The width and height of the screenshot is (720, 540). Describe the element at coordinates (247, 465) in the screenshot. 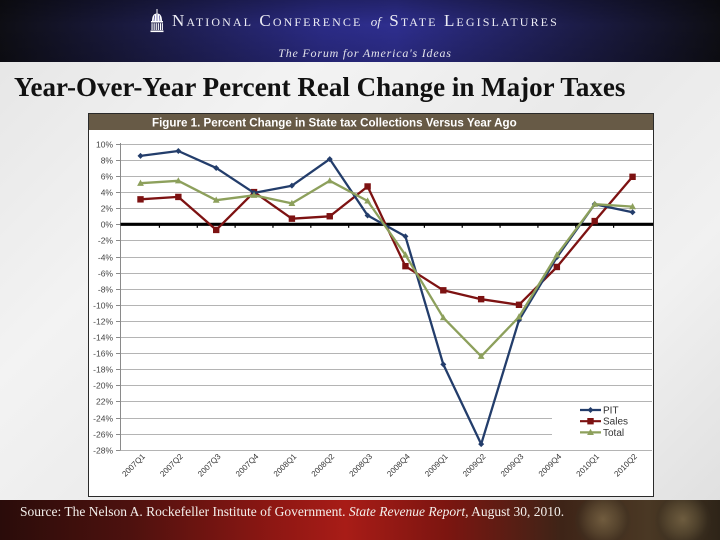

I see `x-tick-label: 2007Q4` at that location.